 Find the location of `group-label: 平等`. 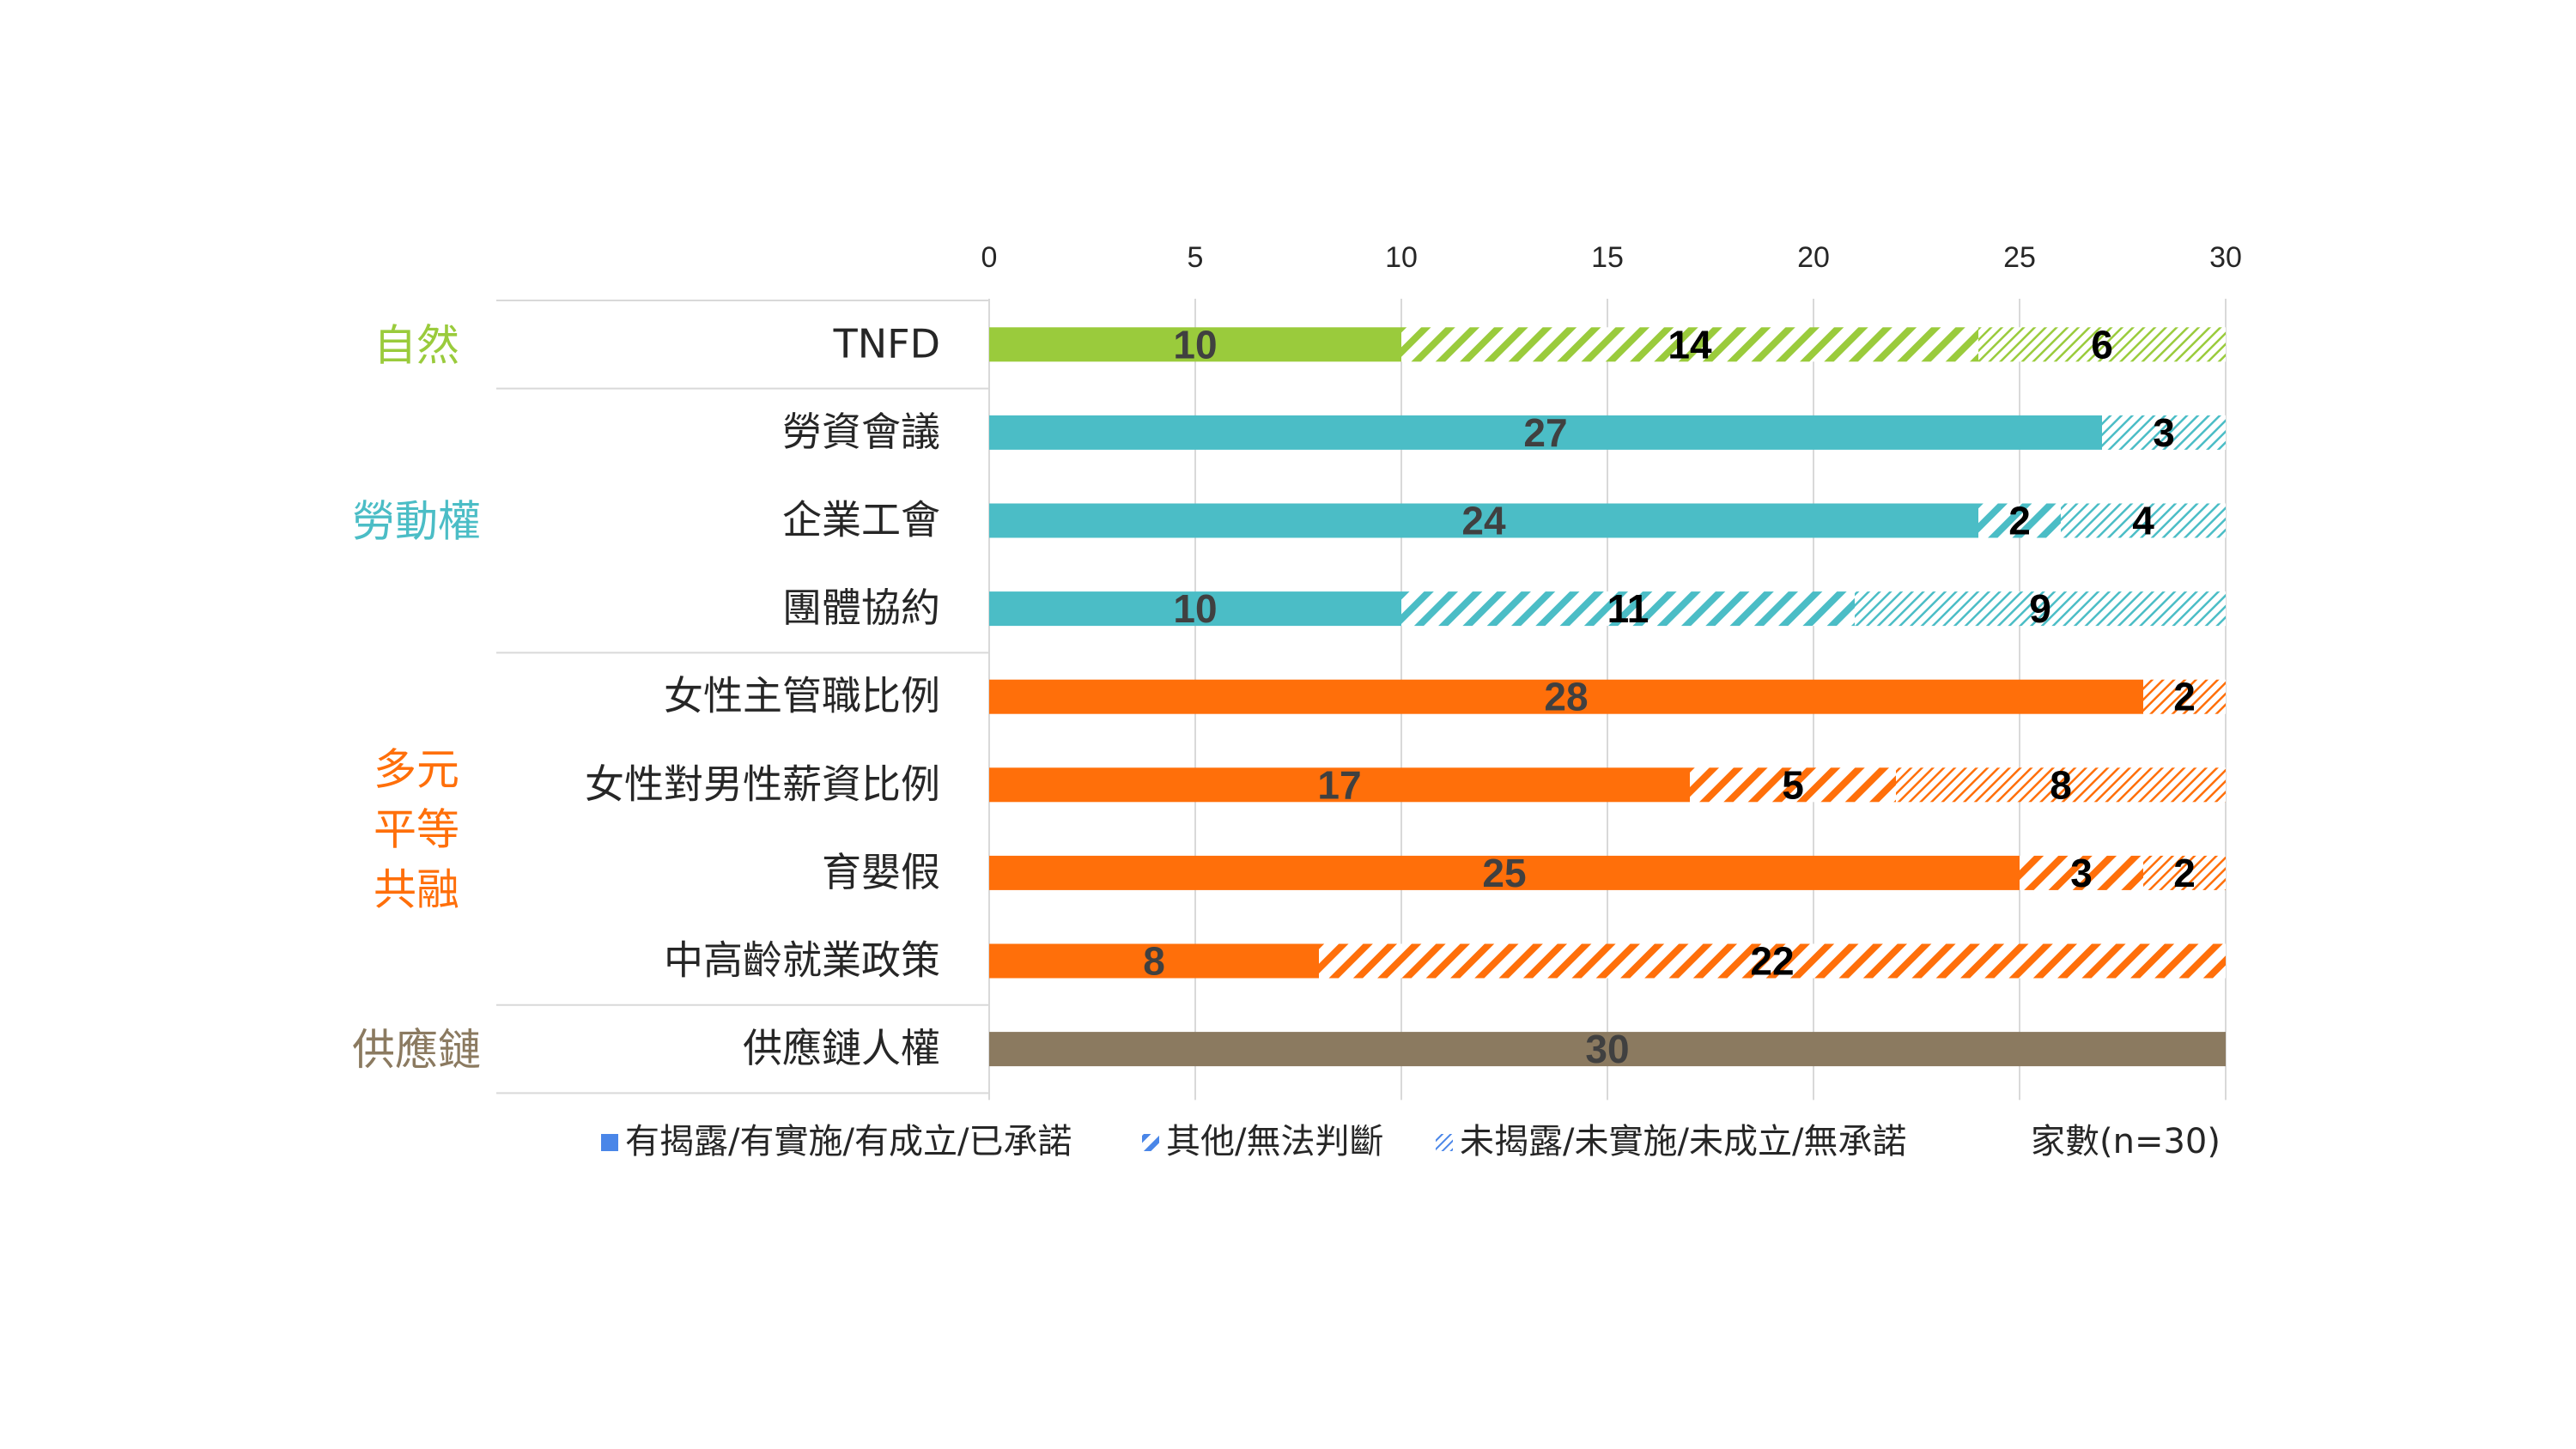

group-label: 平等 is located at coordinates (417, 830).